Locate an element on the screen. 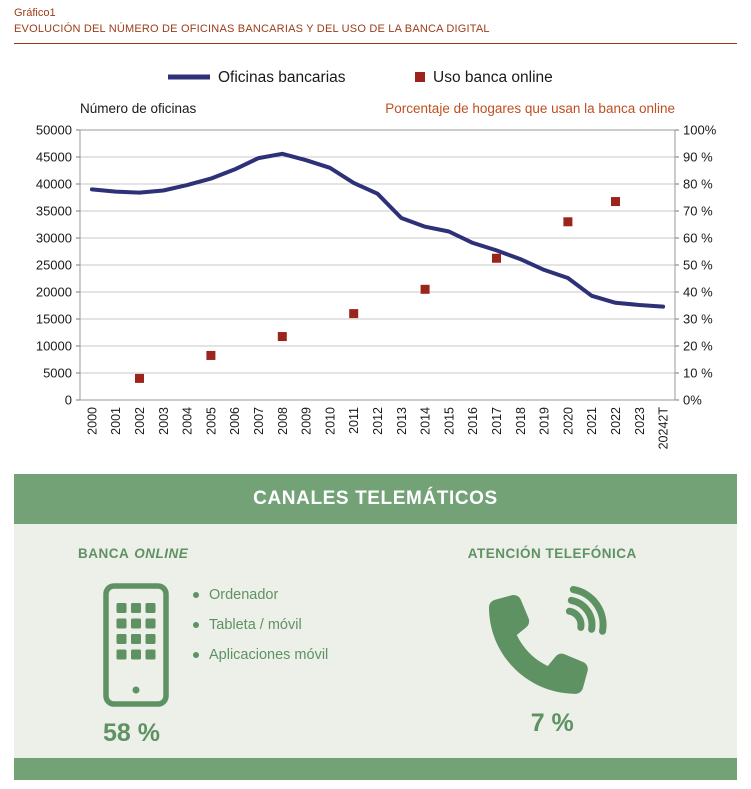  svg-text: 2008 is located at coordinates (283, 421).